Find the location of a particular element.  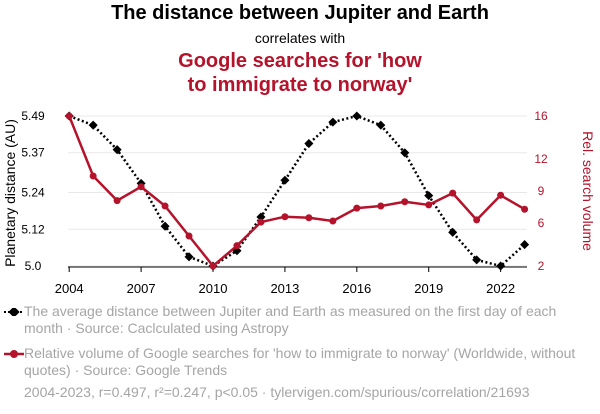

y-left-tick-label: 5.12 is located at coordinates (33, 229).